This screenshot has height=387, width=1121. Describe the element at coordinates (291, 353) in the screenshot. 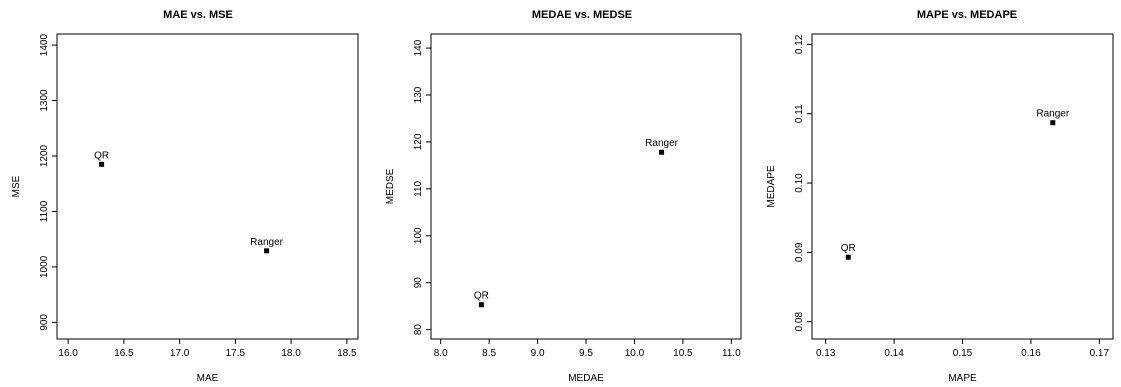

I see `x-tick-label: 18.0` at that location.